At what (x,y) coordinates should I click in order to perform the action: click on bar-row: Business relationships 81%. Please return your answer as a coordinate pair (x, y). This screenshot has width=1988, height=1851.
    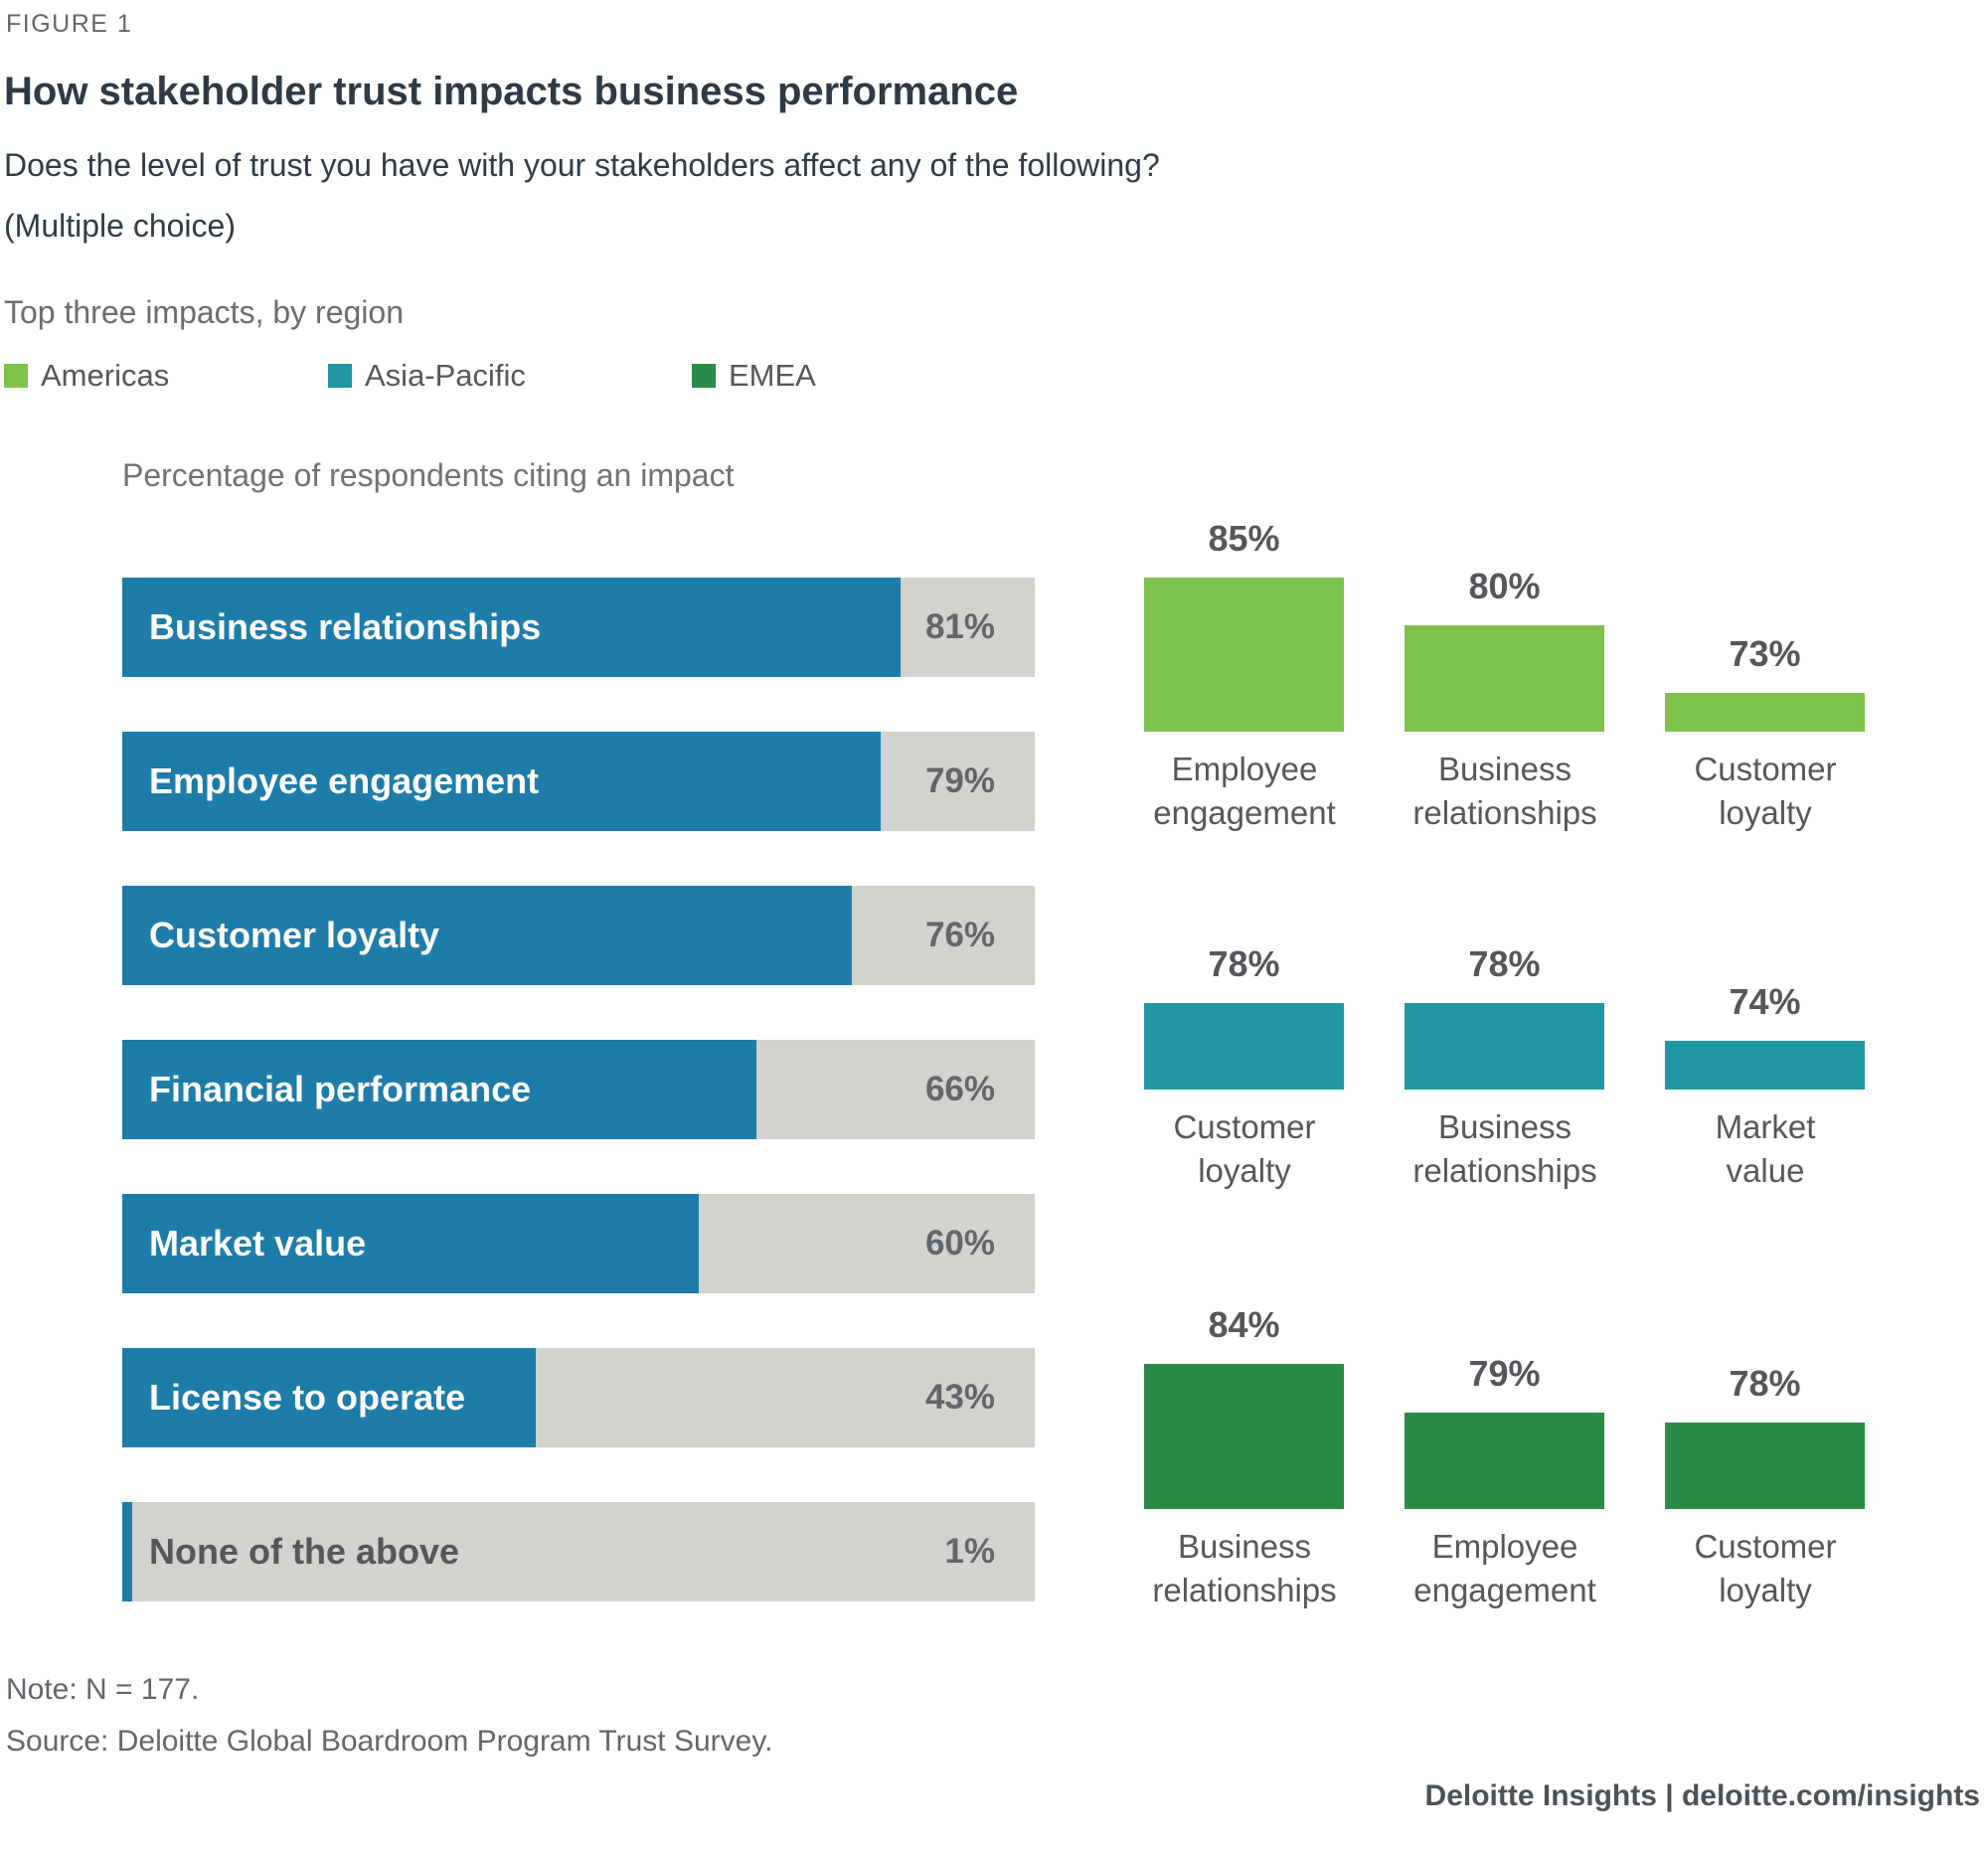
    Looking at the image, I should click on (578, 627).